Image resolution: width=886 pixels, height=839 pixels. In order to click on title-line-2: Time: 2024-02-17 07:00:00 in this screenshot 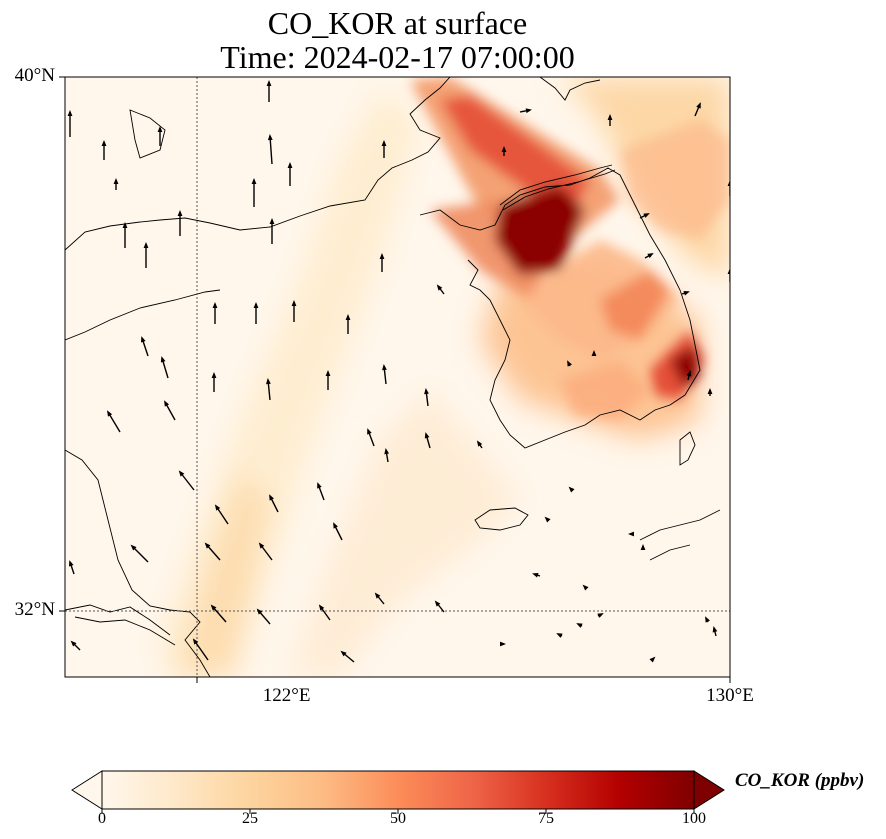, I will do `click(397, 57)`.